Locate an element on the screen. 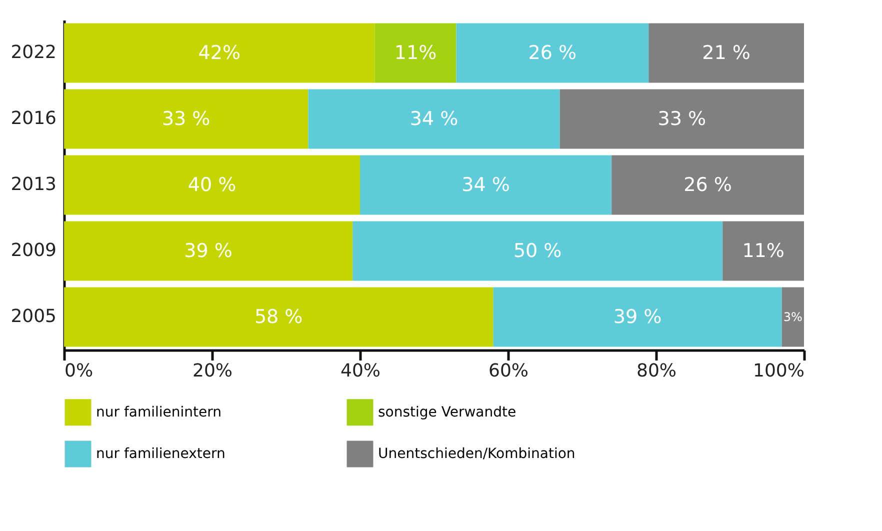  legend-label: Unentschieden/Kombination is located at coordinates (477, 454).